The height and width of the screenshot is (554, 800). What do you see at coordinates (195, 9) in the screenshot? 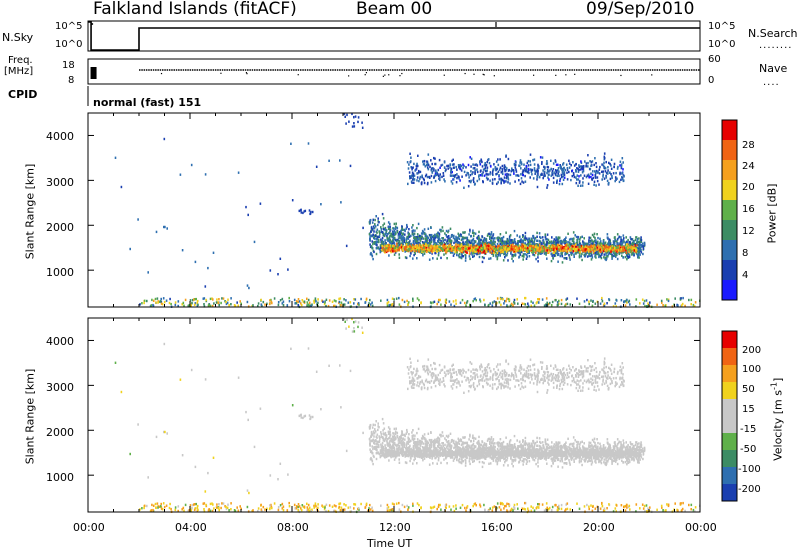
I see `station-title: Falkland Islands (fitACF)` at bounding box center [195, 9].